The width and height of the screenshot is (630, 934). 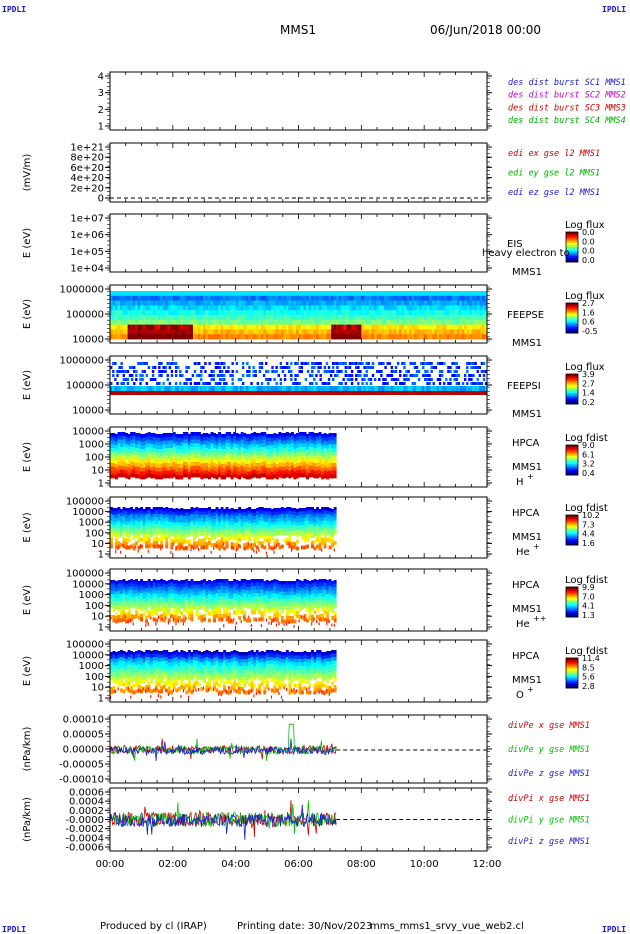 What do you see at coordinates (572, 250) in the screenshot?
I see `colorbar-segment` at bounding box center [572, 250].